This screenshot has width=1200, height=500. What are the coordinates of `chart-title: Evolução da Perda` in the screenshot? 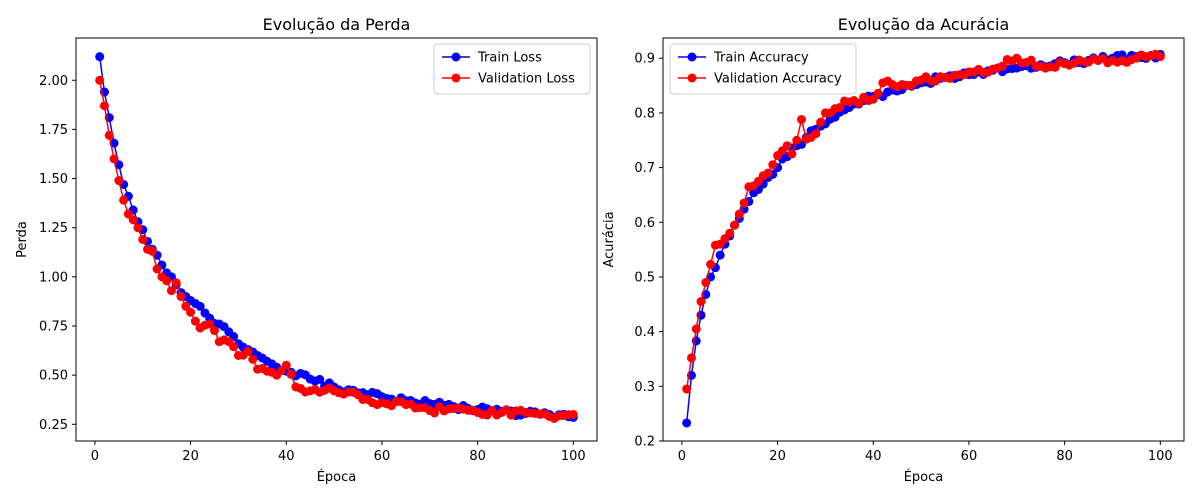 It's located at (337, 24).